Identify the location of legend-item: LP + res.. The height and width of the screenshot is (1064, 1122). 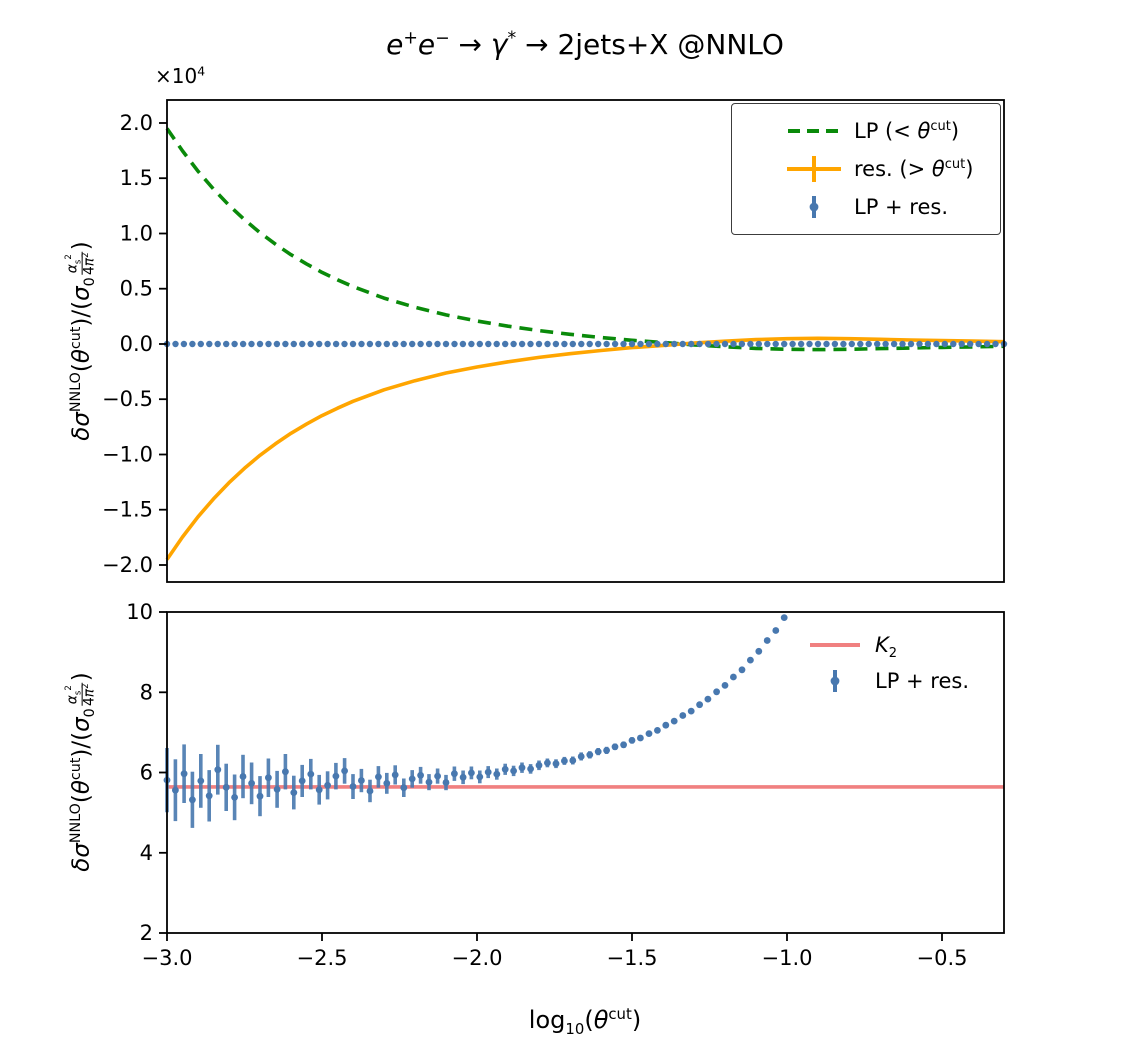
(889, 207).